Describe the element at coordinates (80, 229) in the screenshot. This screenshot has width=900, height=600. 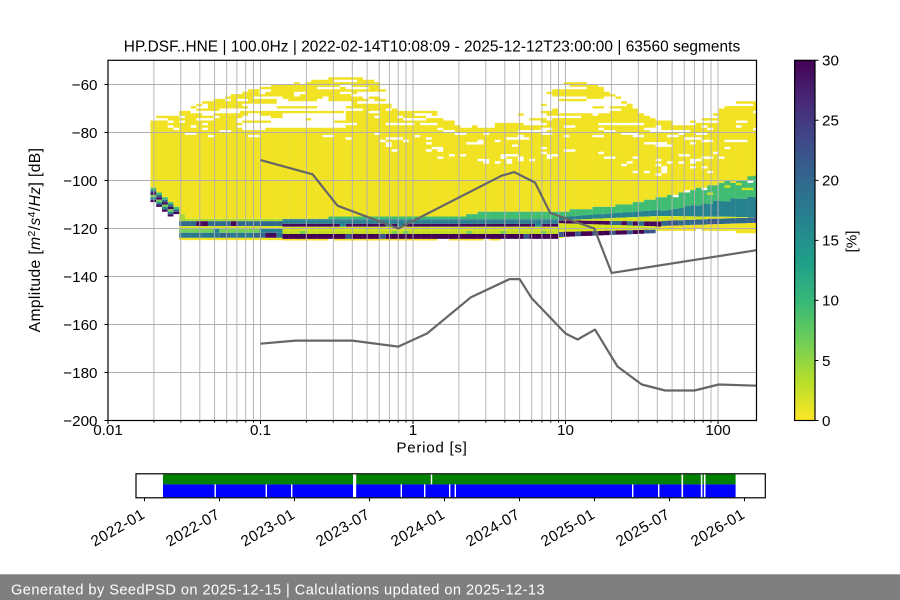
I see `svg-text: −120` at that location.